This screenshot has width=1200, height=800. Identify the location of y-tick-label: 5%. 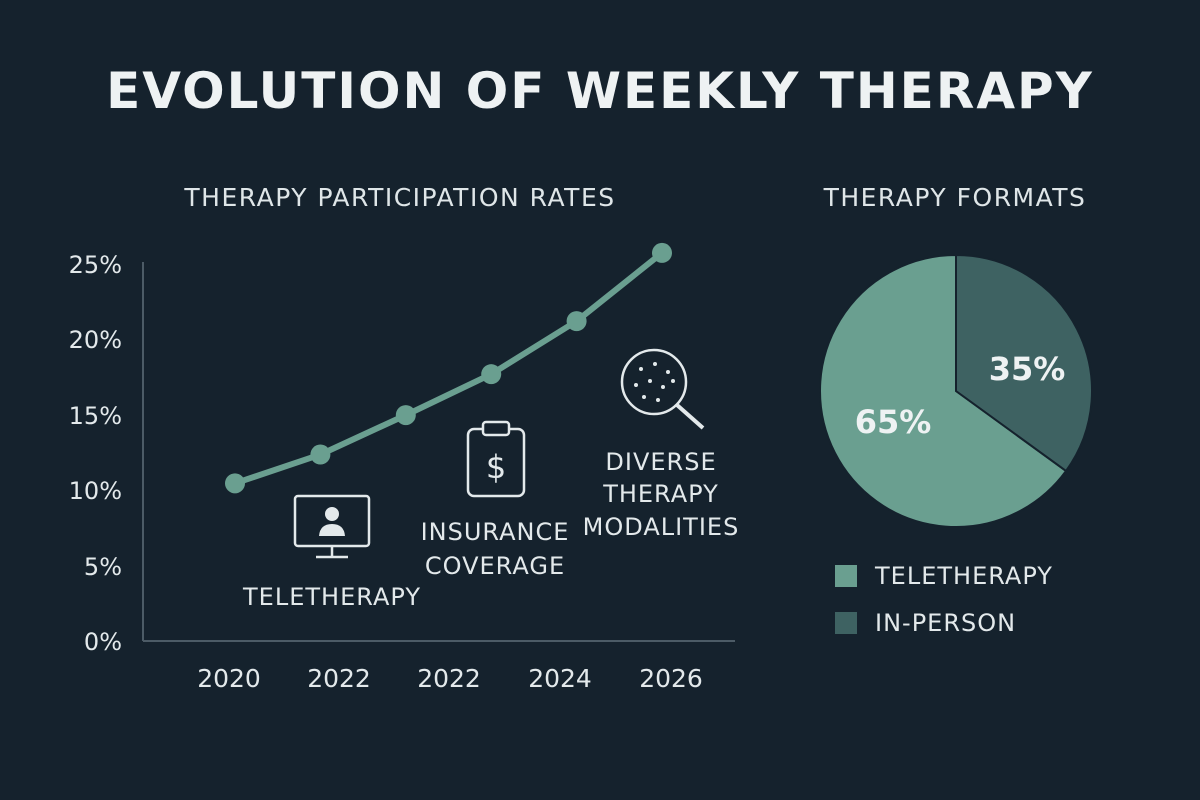
(103, 567).